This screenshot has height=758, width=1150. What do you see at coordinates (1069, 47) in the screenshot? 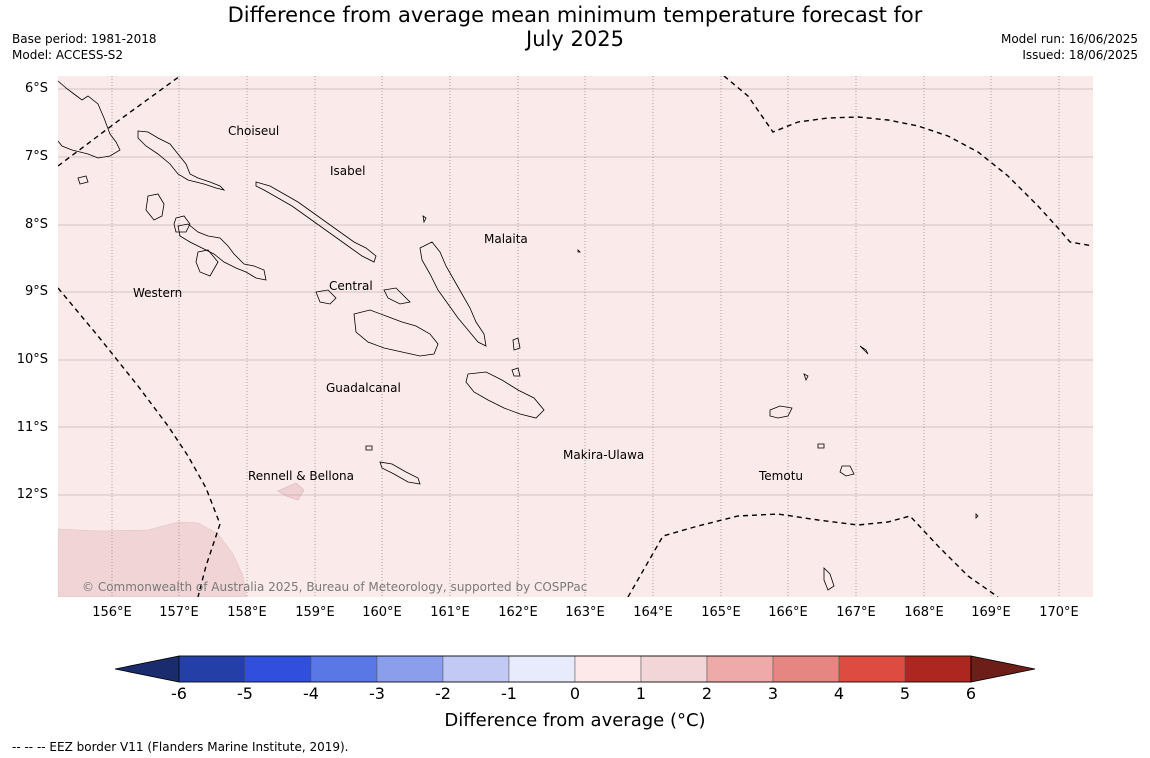
I see `meta-right: Model run: 16/06/2025 Issued: 18/06/2025` at bounding box center [1069, 47].